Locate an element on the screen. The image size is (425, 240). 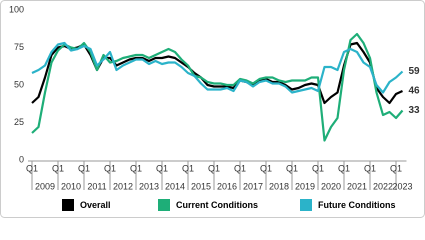
year-label: 2015 is located at coordinates (201, 186).